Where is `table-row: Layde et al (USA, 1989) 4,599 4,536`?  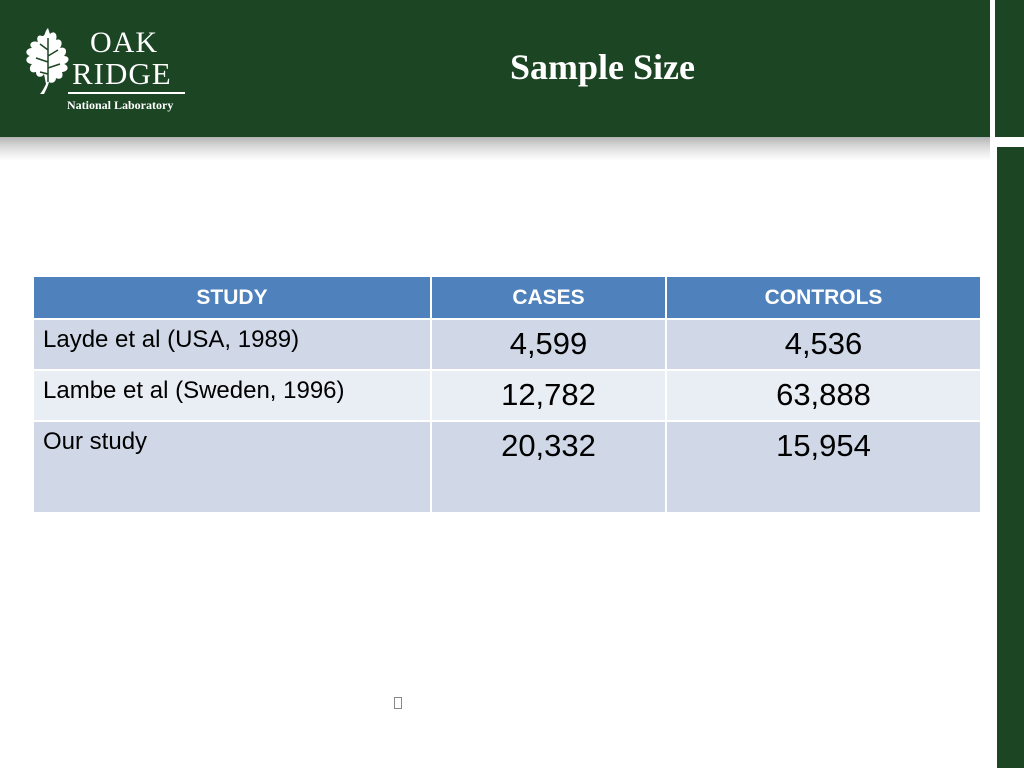 table-row: Layde et al (USA, 1989) 4,599 4,536 is located at coordinates (507, 344).